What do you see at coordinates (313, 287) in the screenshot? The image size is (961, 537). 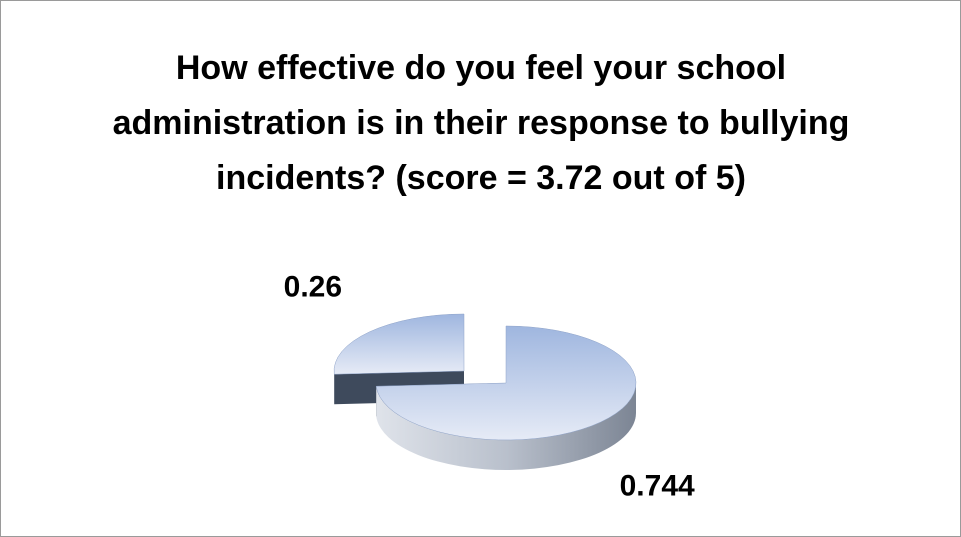 I see `data-label: 0.26` at bounding box center [313, 287].